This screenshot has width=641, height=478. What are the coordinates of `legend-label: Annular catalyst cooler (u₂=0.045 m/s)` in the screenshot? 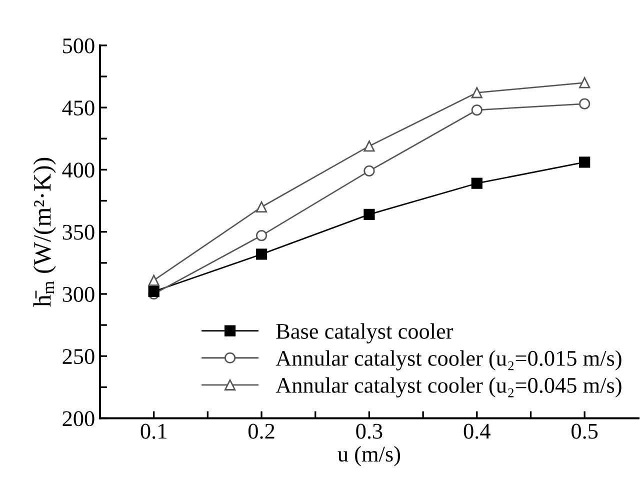 It's located at (449, 387).